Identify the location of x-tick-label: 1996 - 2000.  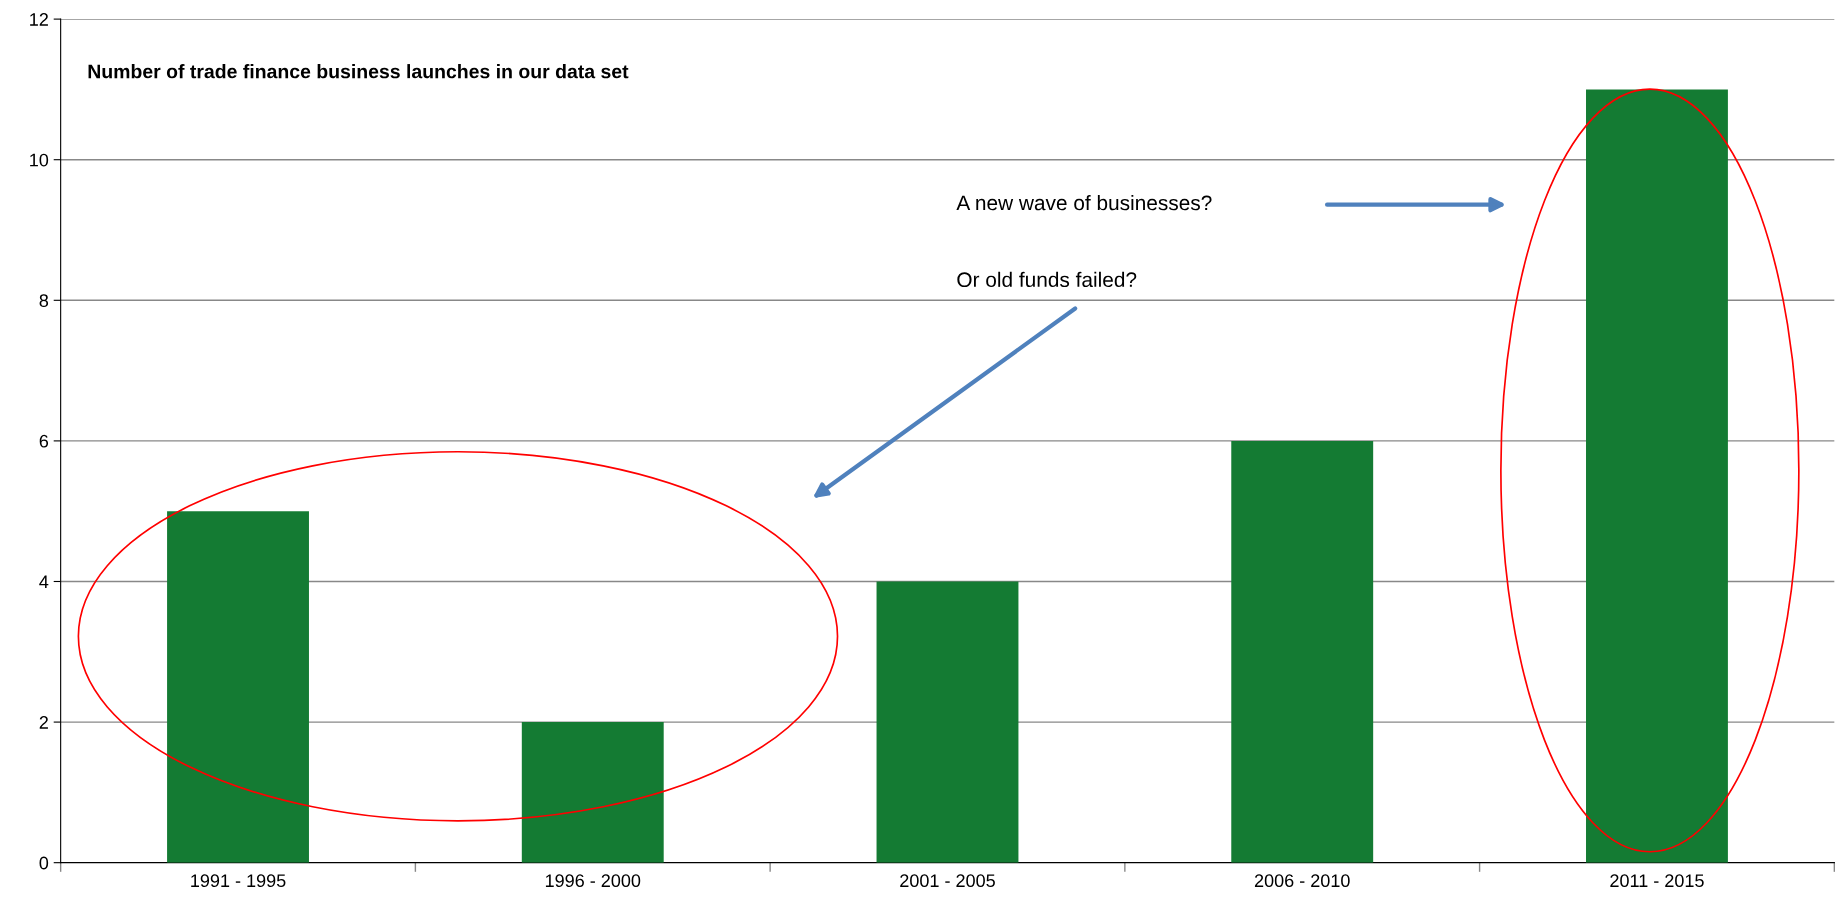
(593, 881).